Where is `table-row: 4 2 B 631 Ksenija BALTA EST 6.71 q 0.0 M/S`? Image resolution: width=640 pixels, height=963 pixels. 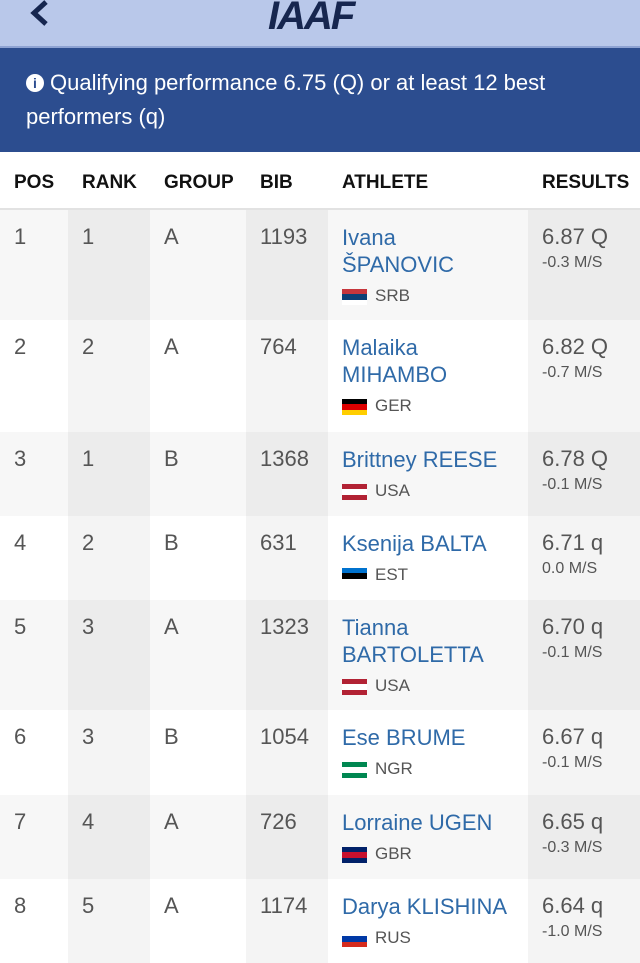
table-row: 4 2 B 631 Ksenija BALTA EST 6.71 q 0.0 M/S is located at coordinates (320, 558).